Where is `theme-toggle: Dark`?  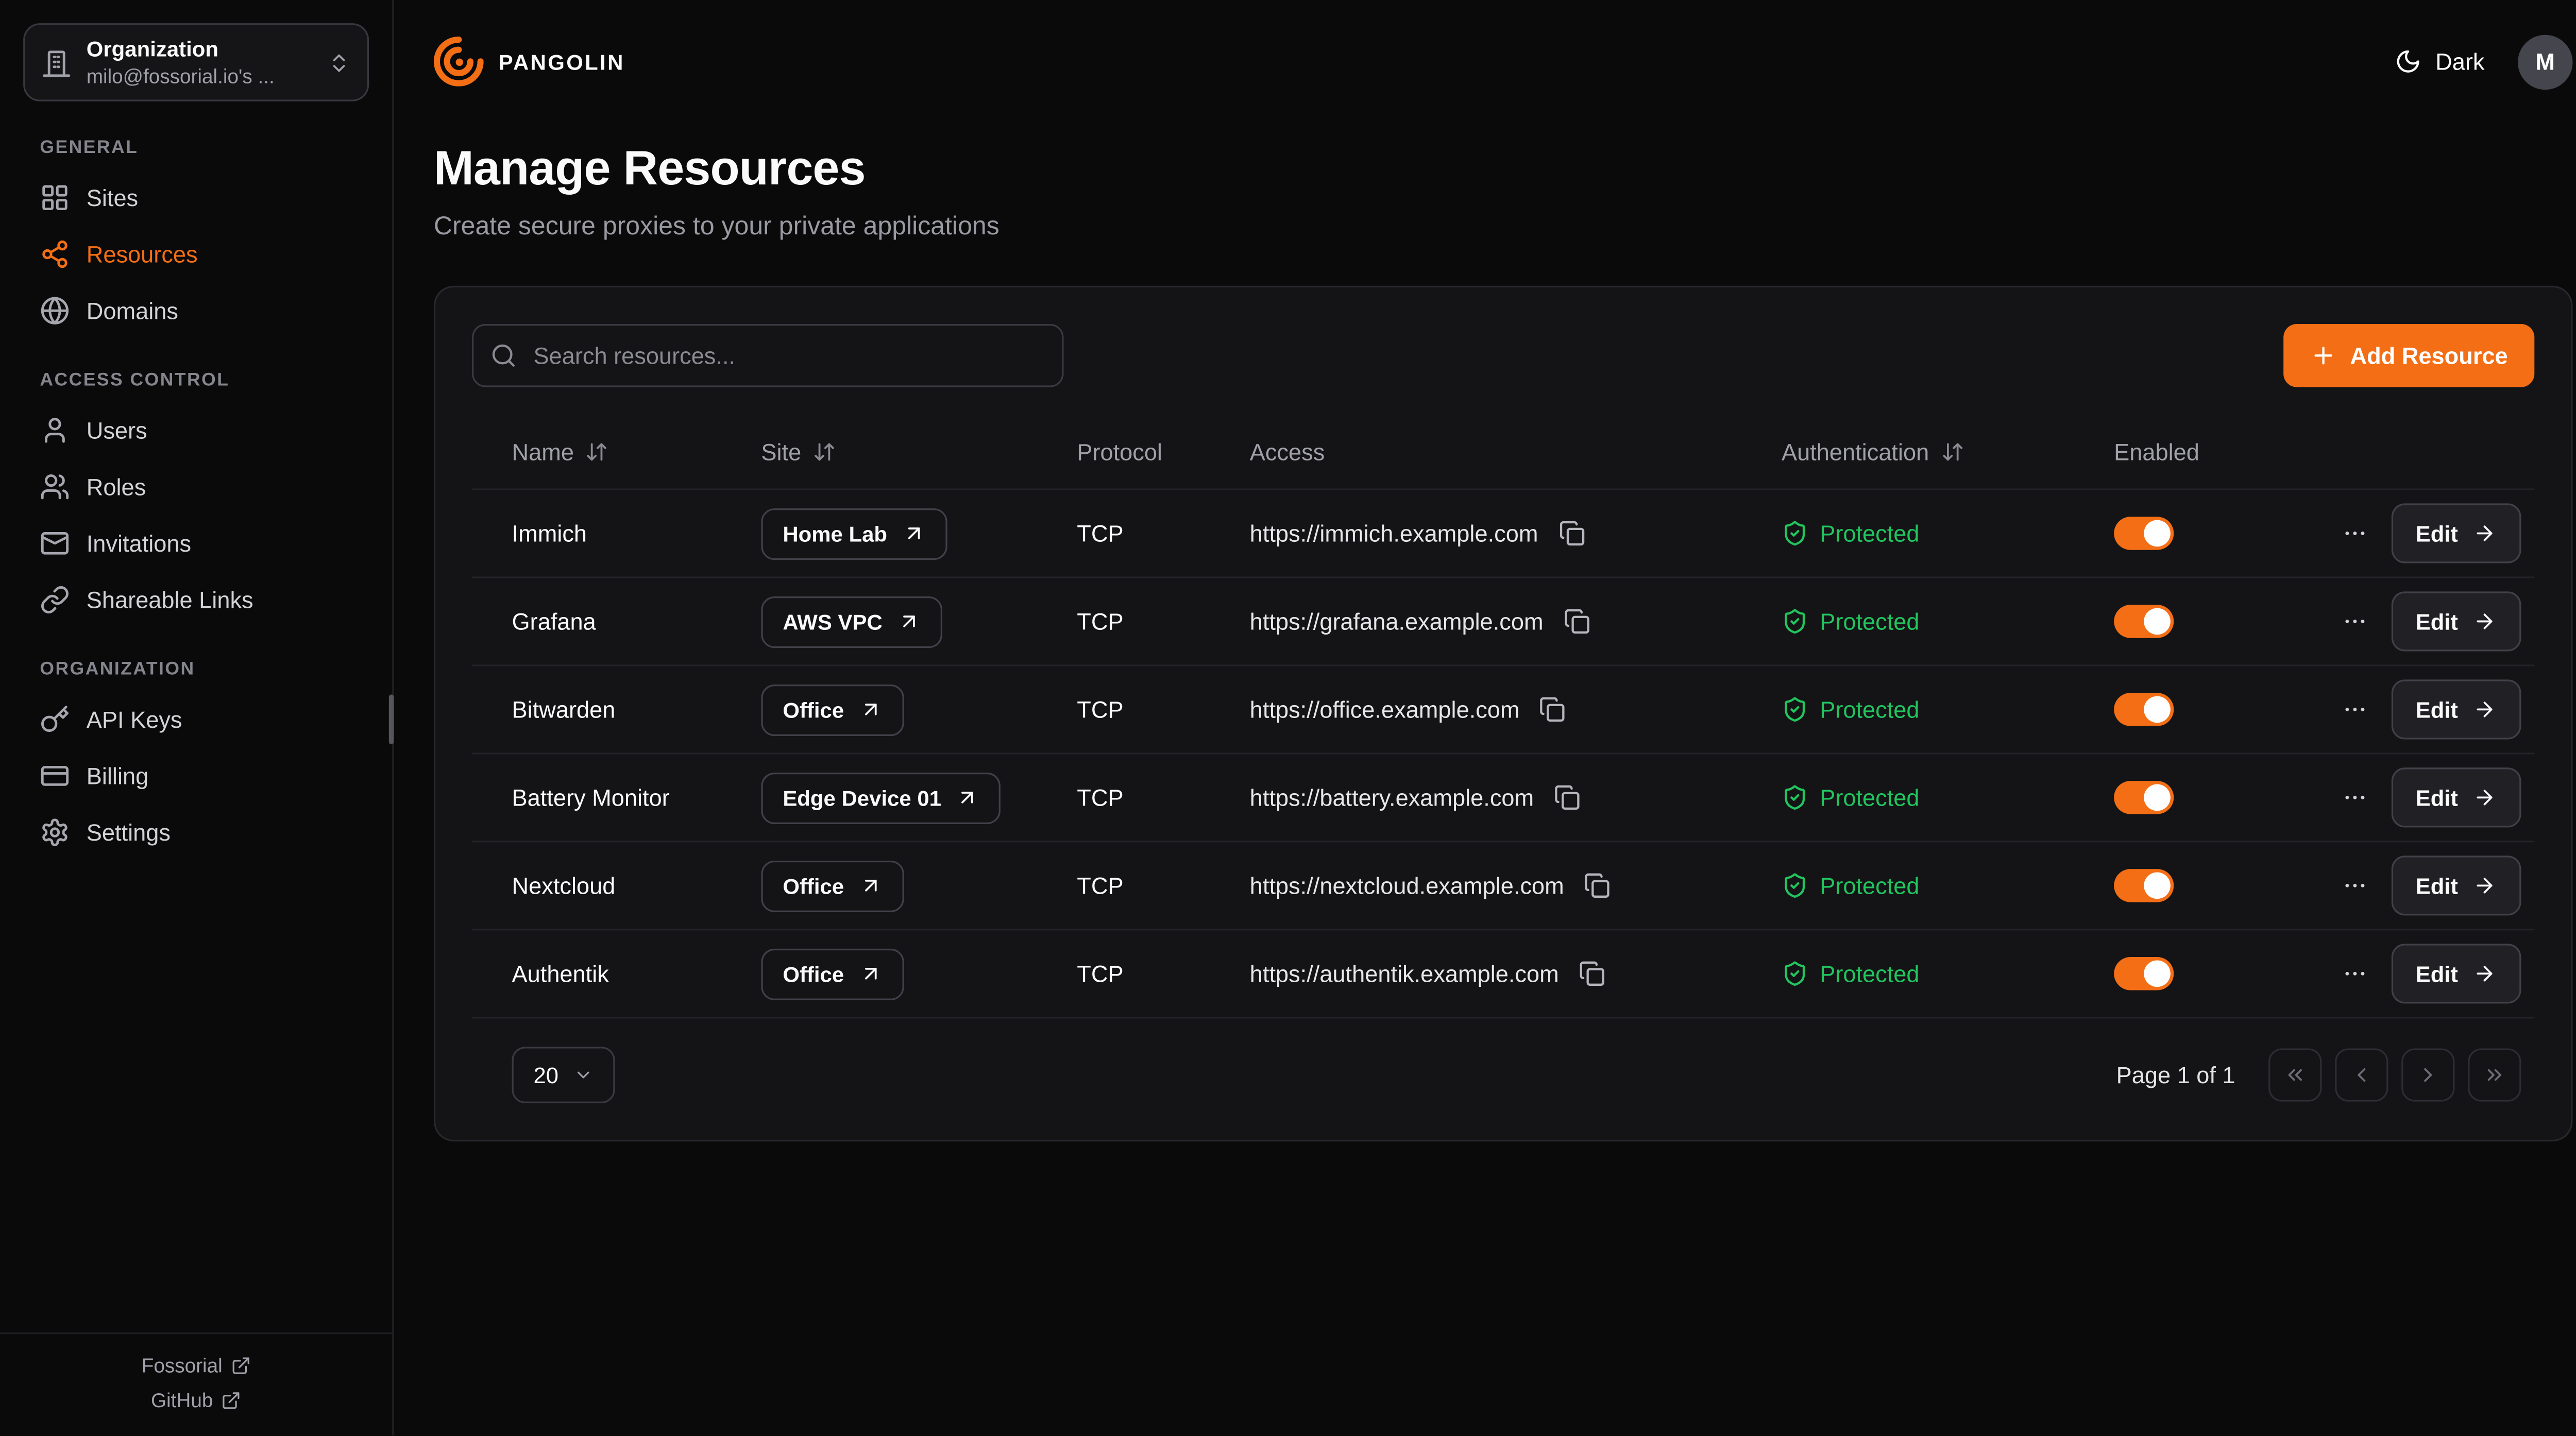
theme-toggle: Dark is located at coordinates (2441, 61).